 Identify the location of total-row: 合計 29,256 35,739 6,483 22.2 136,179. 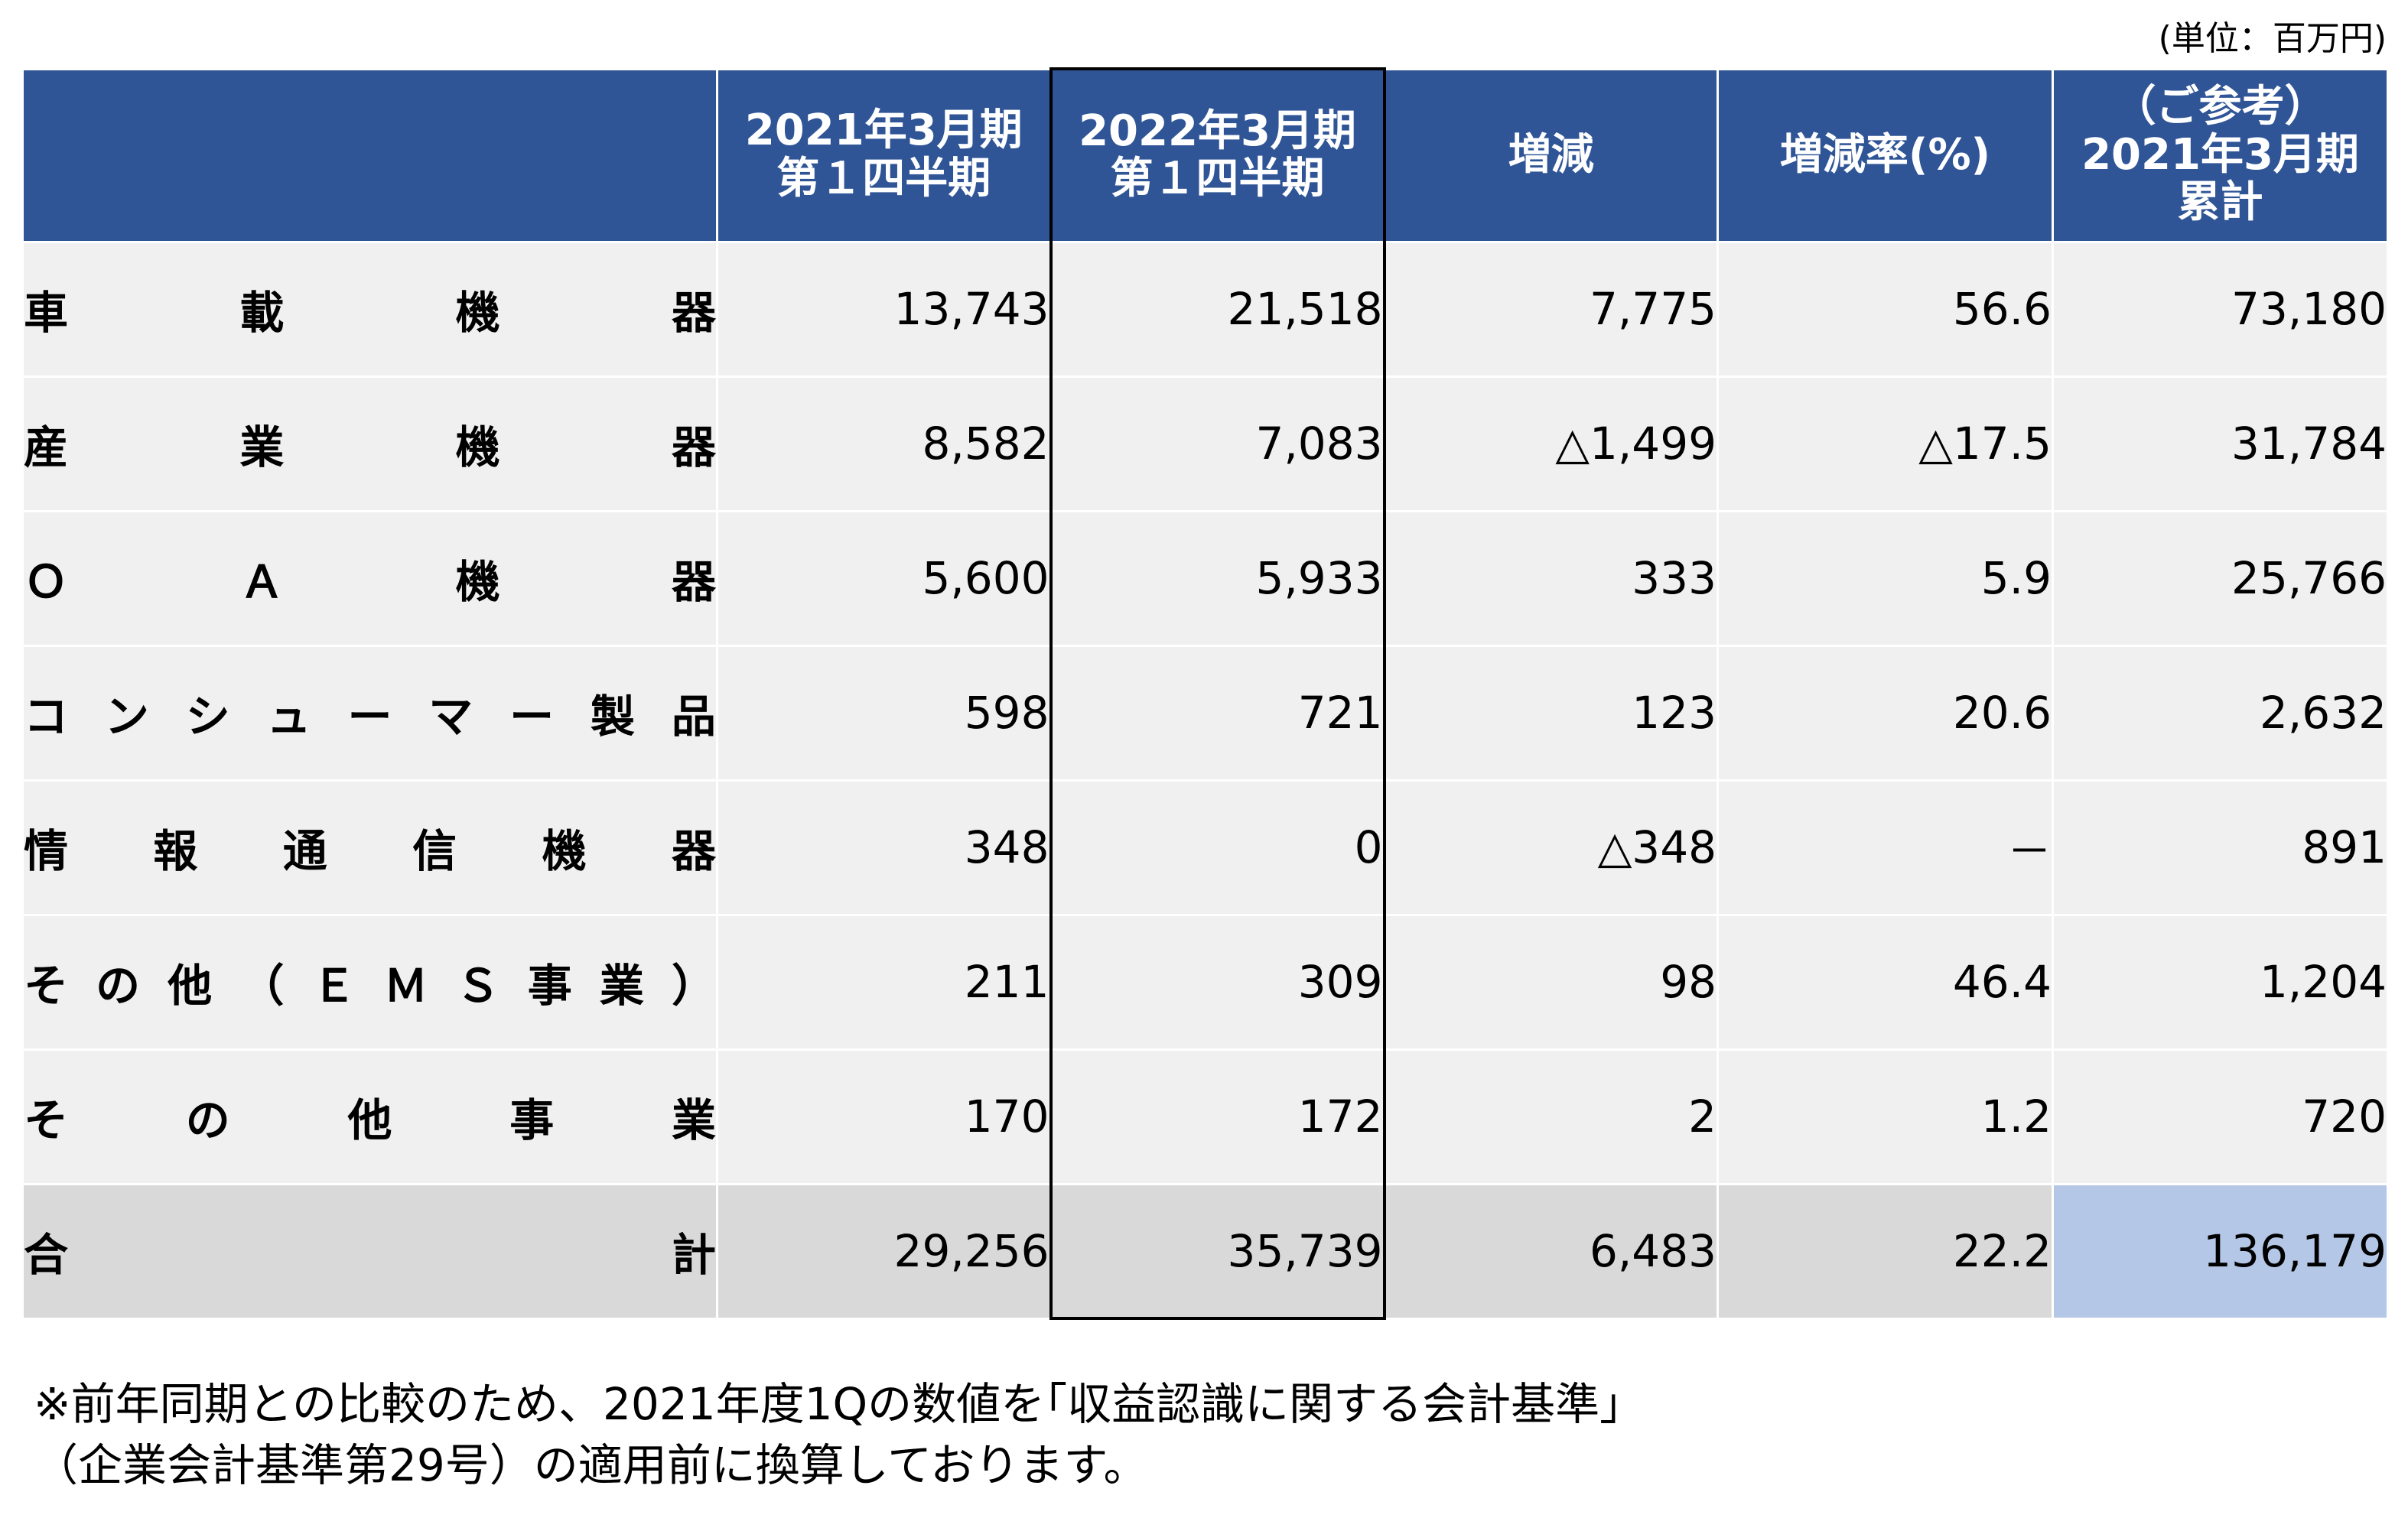
(1205, 1251).